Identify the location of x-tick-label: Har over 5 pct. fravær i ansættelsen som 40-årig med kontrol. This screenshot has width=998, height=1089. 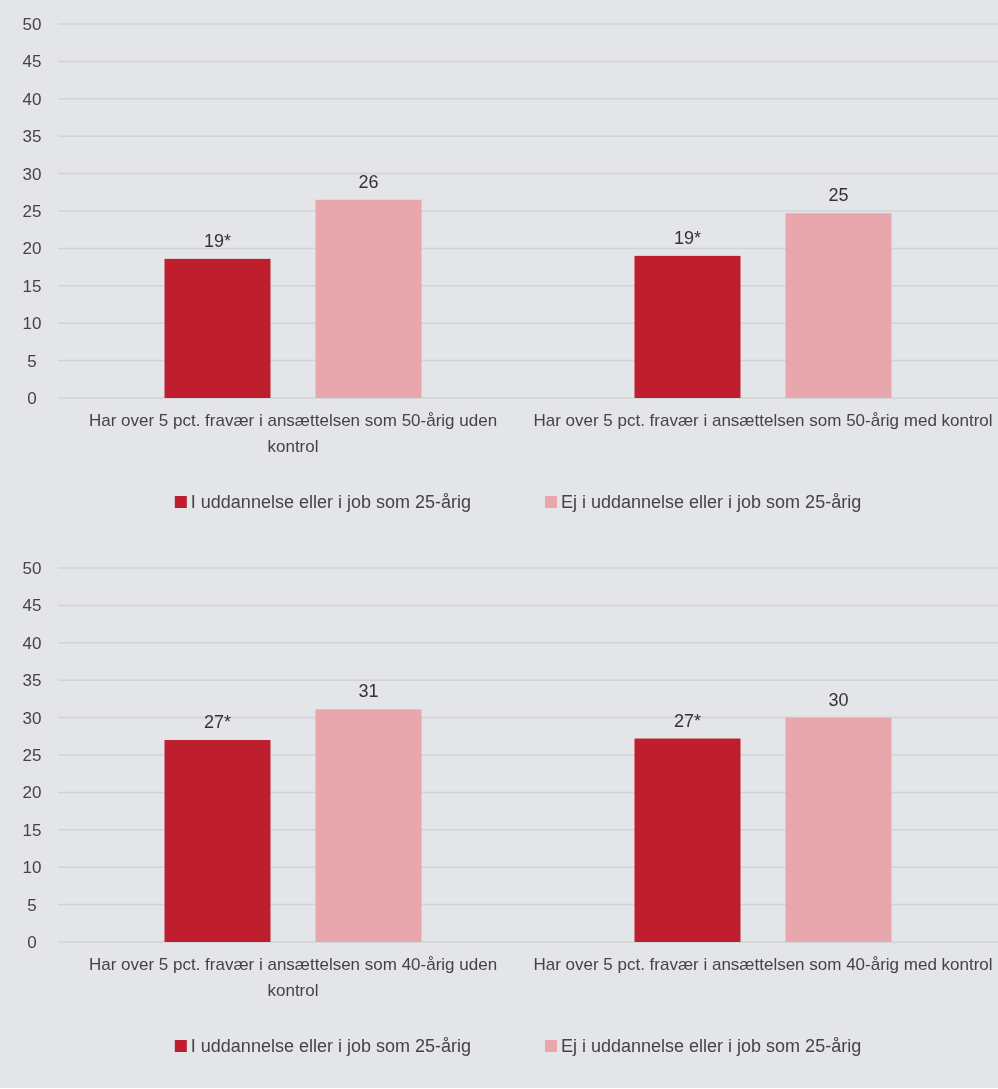
(763, 964).